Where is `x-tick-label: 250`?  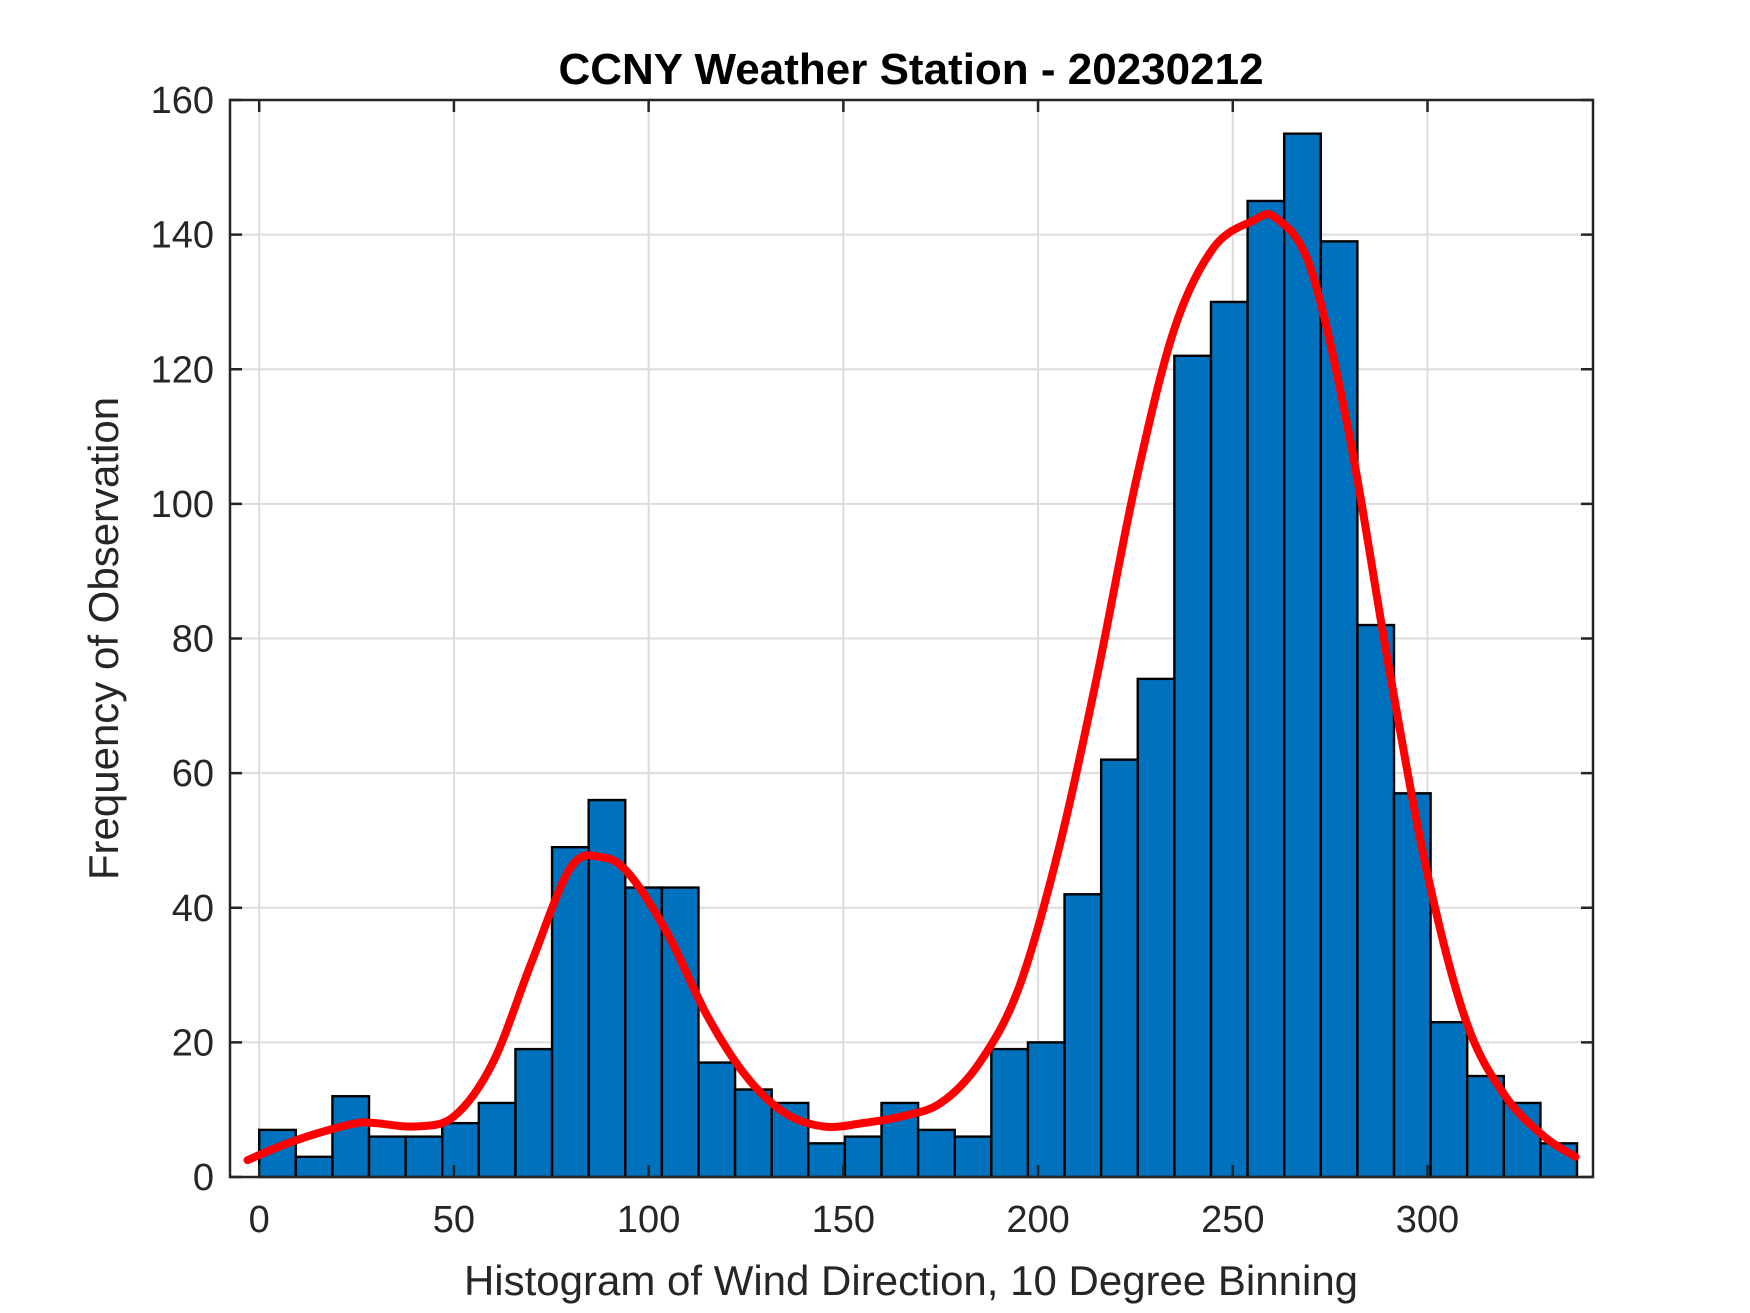 x-tick-label: 250 is located at coordinates (1232, 1220).